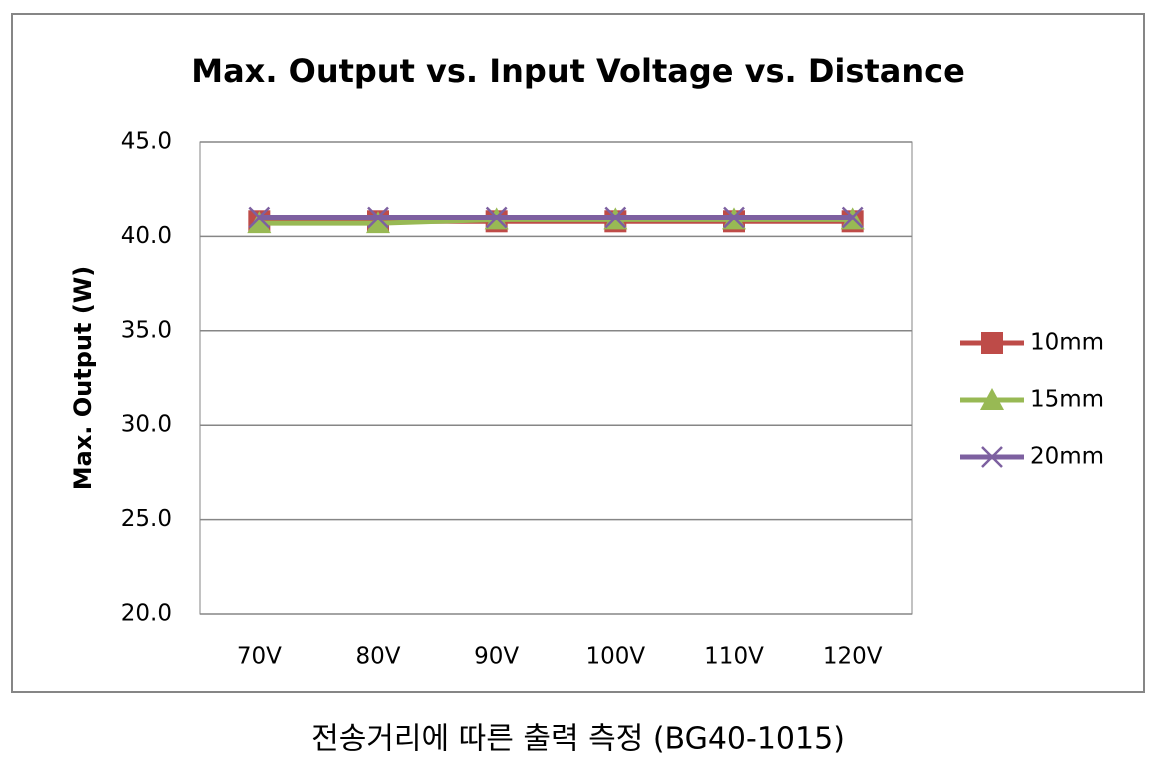  Describe the element at coordinates (1067, 457) in the screenshot. I see `legend-label: 20mm` at that location.